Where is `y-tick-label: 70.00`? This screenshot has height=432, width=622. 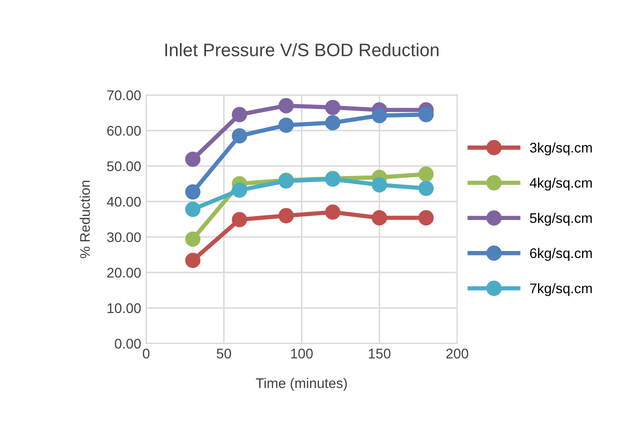 y-tick-label: 70.00 is located at coordinates (124, 95).